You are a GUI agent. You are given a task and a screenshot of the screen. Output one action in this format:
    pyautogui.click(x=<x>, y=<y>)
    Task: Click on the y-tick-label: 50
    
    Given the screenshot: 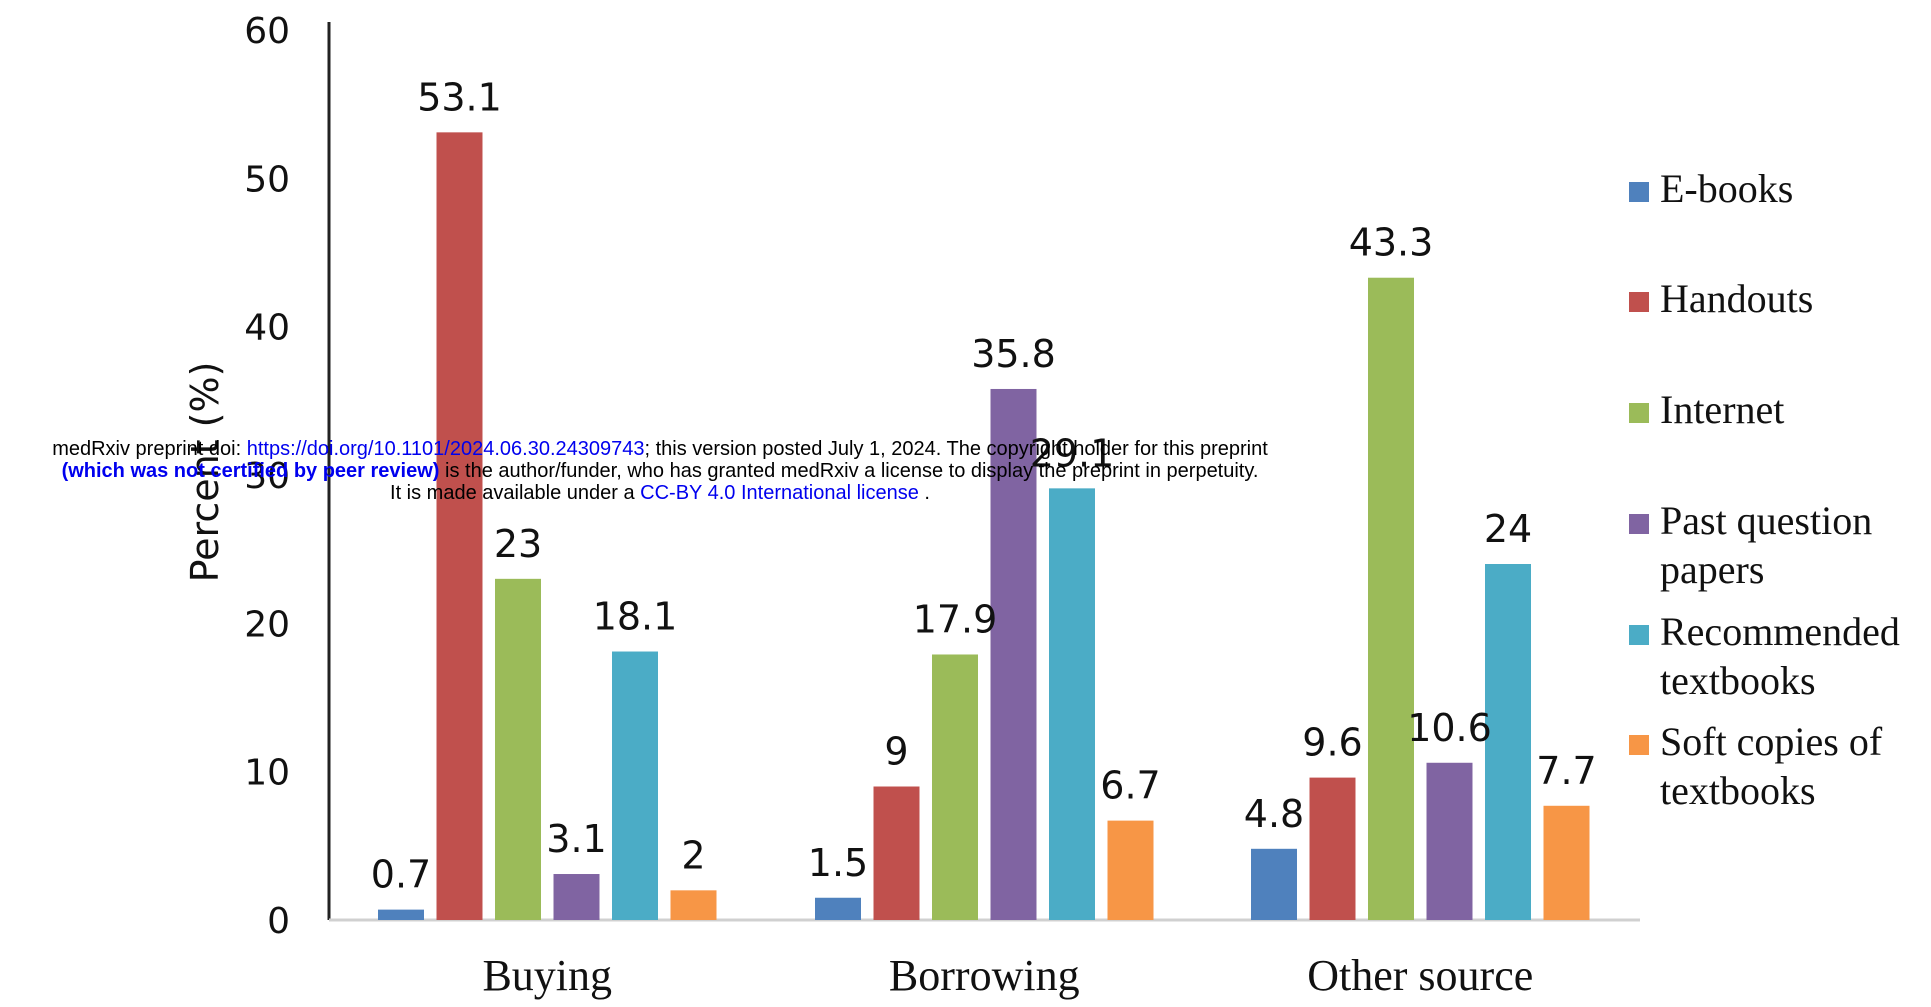 What is the action you would take?
    pyautogui.click(x=267, y=179)
    